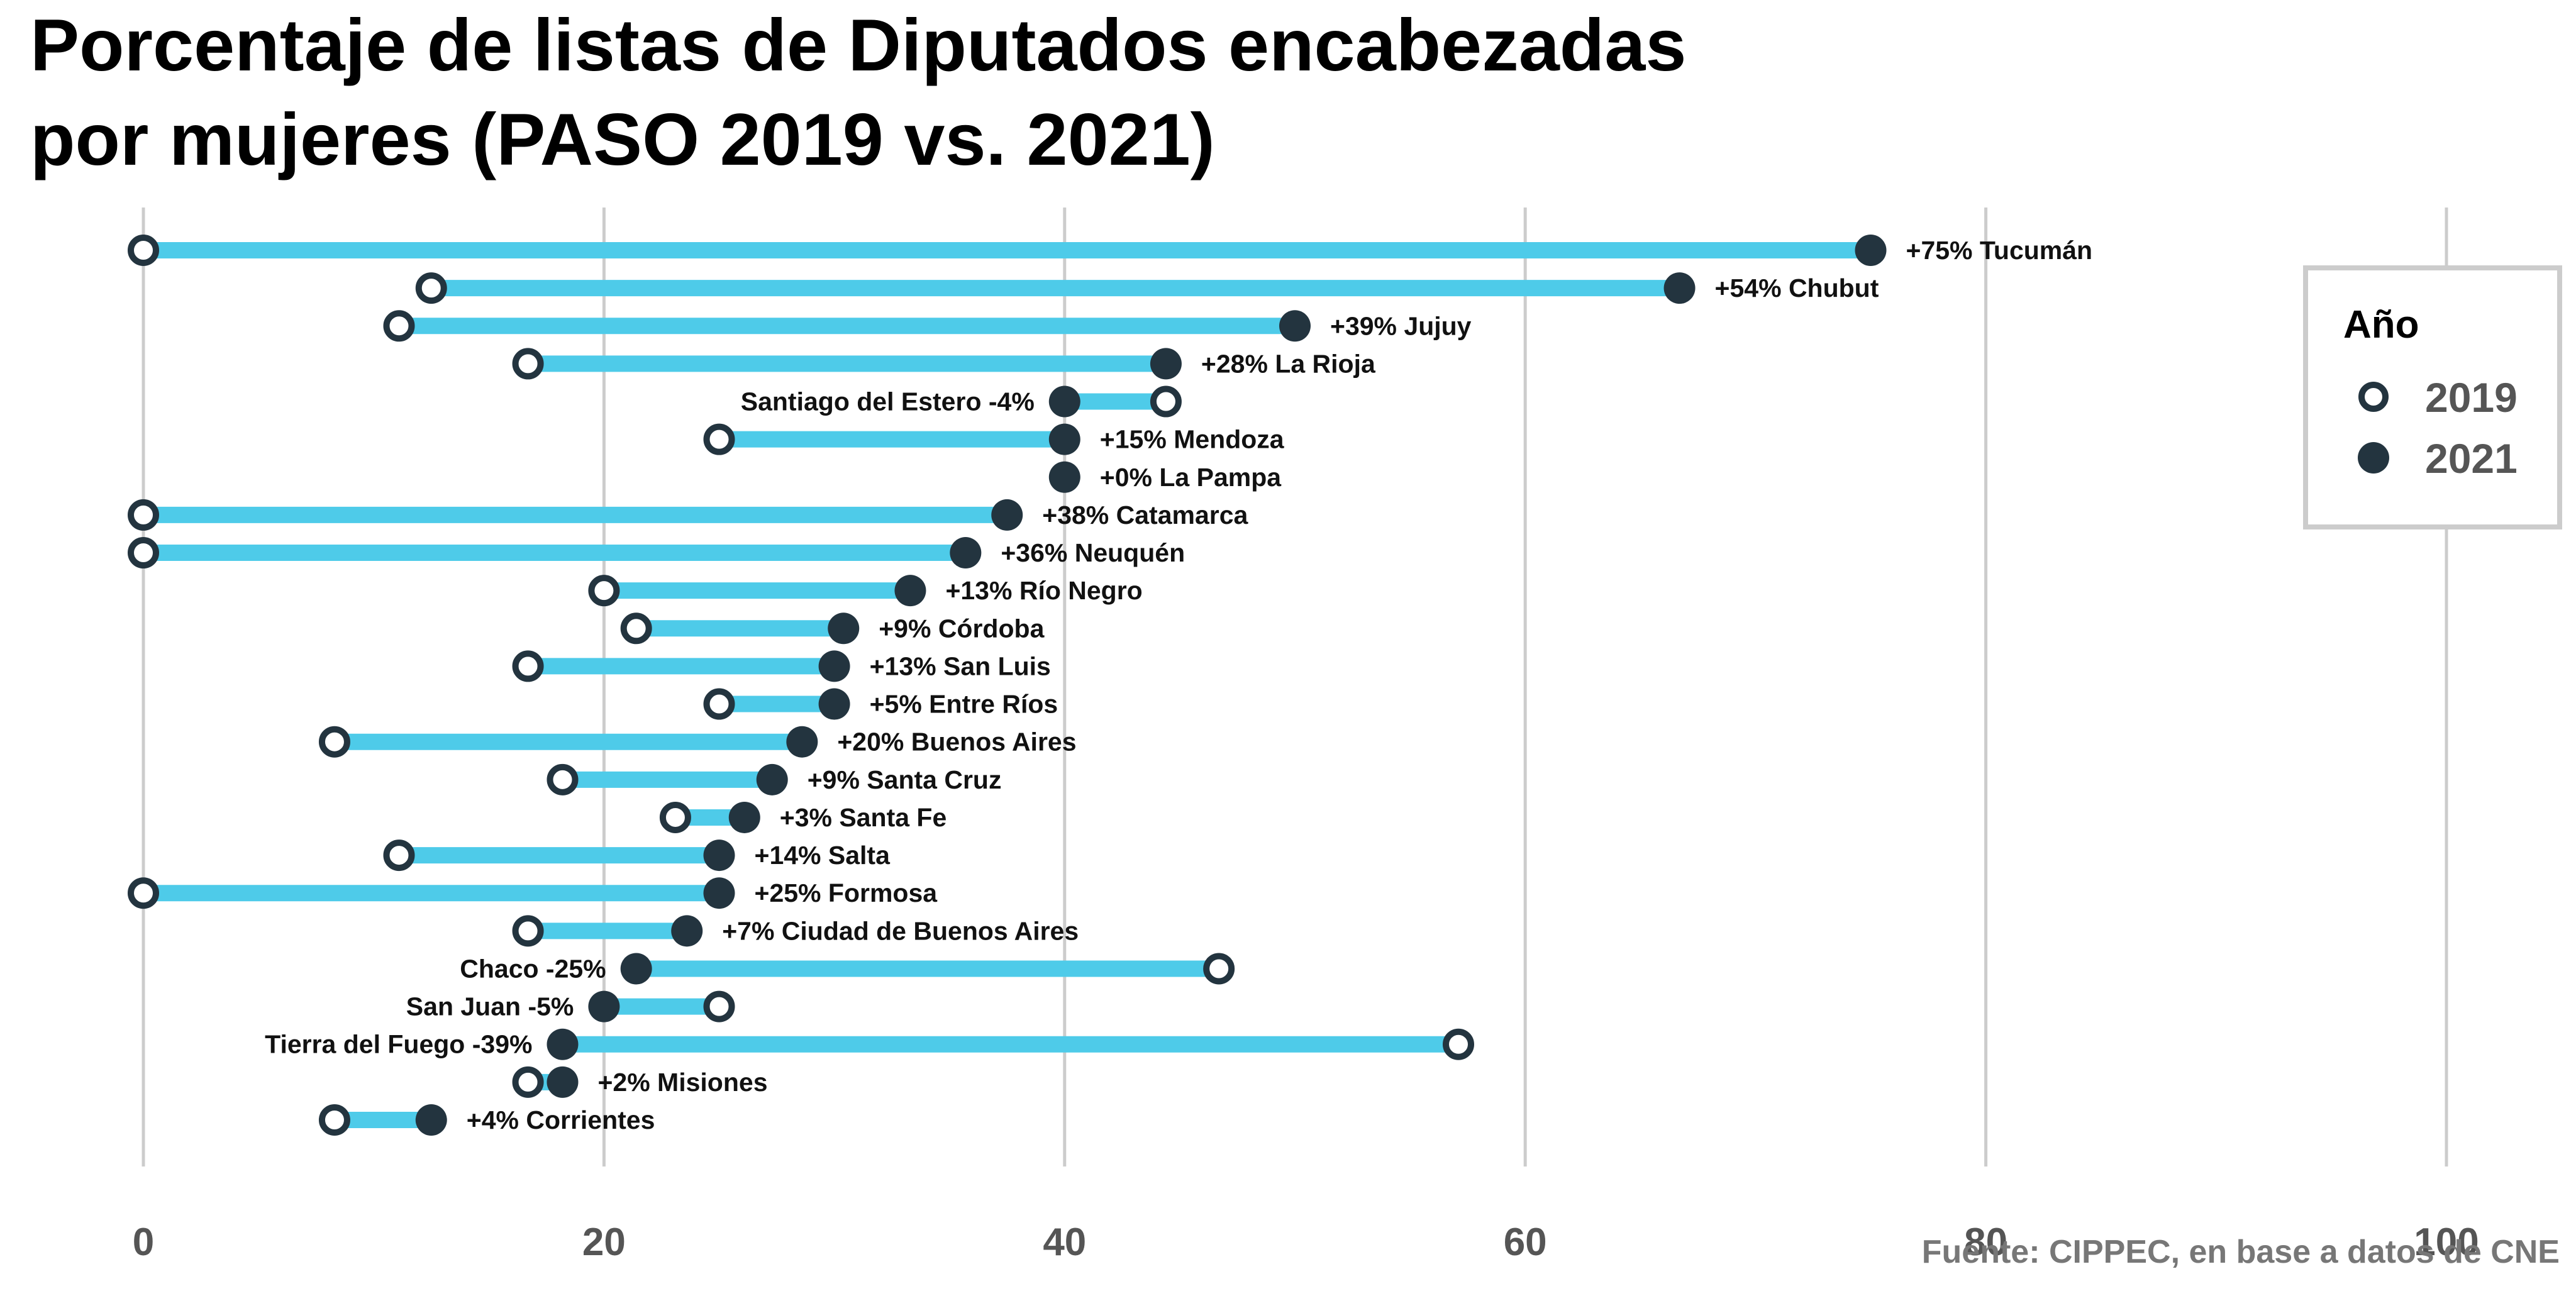  I want to click on legend-label-2019: 2019, so click(2471, 397).